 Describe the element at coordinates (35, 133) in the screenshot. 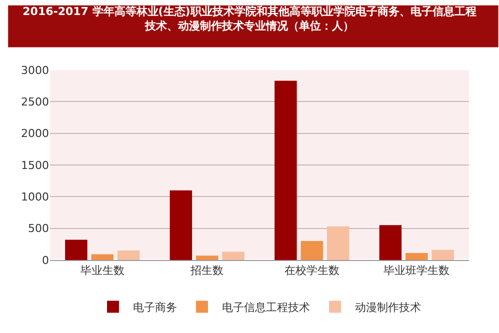

I see `y-tick-label: 2000` at that location.